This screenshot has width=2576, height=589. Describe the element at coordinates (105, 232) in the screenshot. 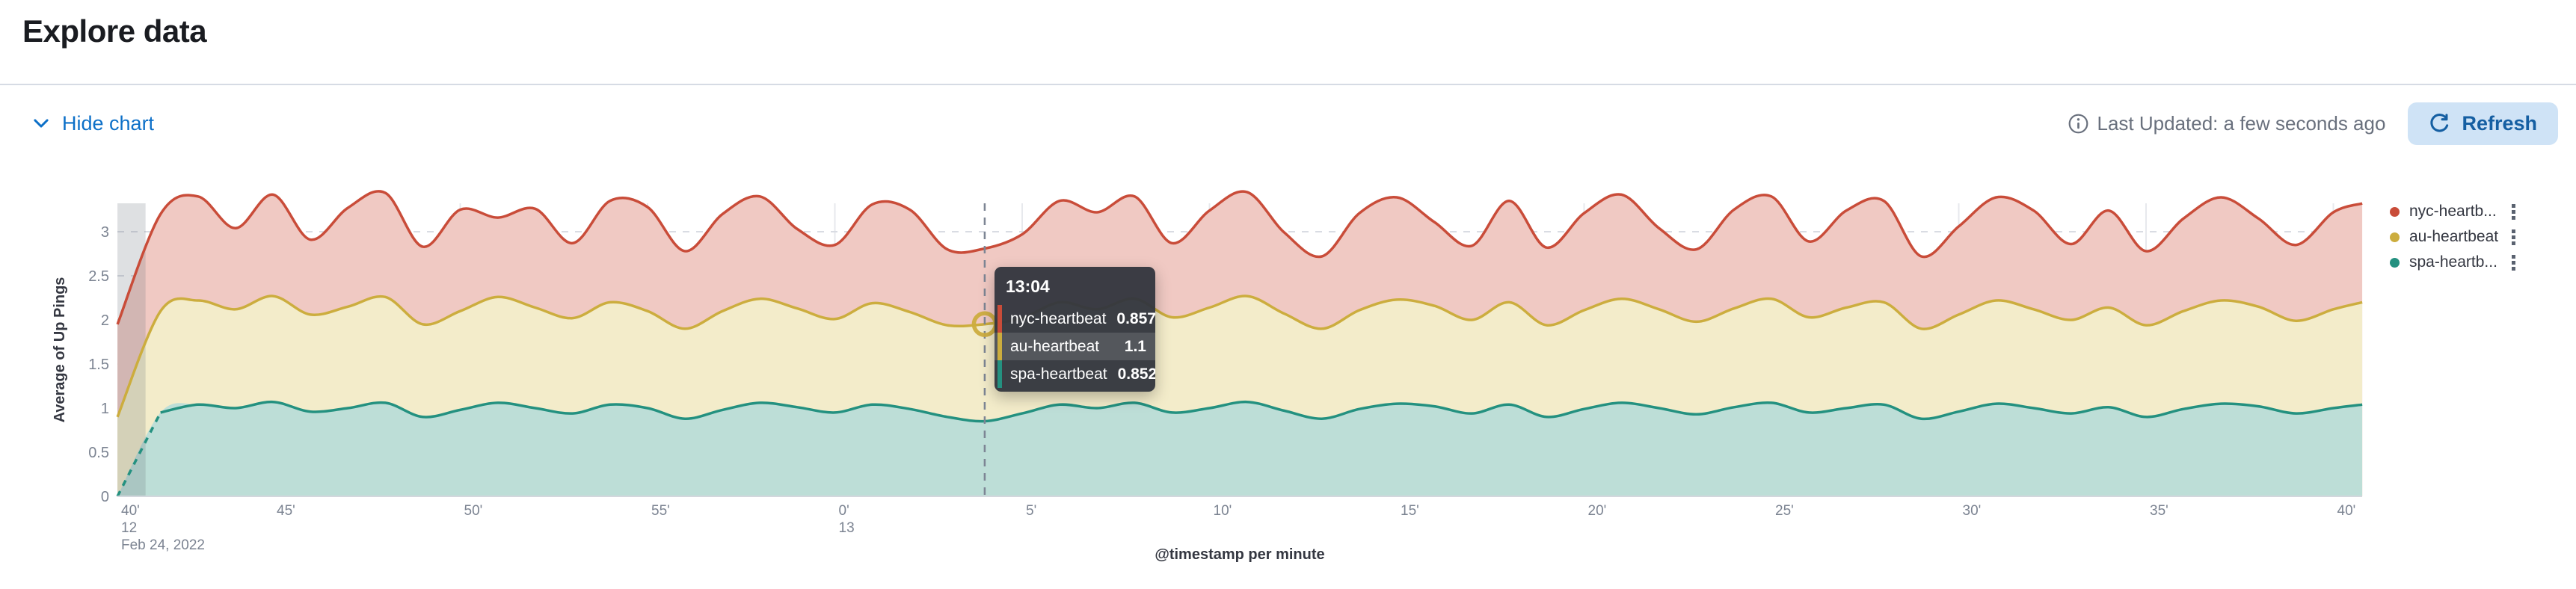

I see `y-tick-label: 3` at that location.